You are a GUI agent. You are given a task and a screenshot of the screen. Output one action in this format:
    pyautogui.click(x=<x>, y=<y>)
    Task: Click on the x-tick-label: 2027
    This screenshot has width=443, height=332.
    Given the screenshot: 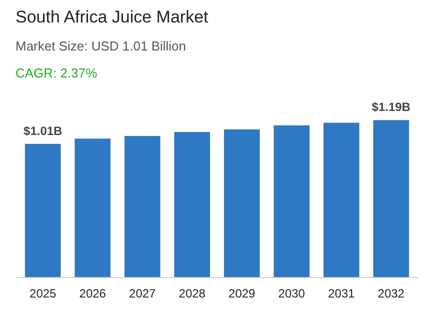 What is the action you would take?
    pyautogui.click(x=142, y=293)
    